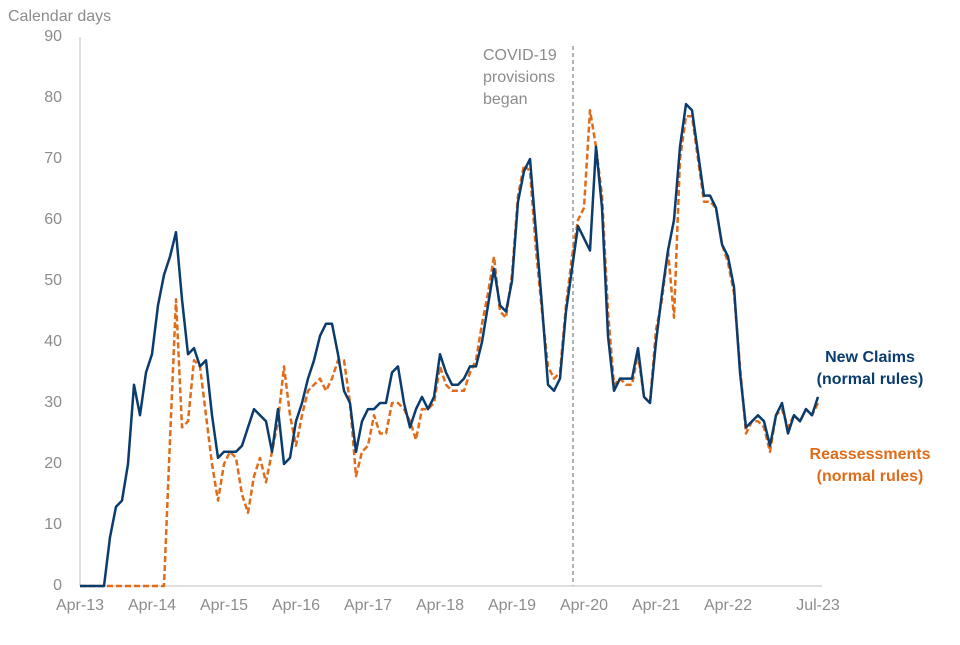 Image resolution: width=960 pixels, height=645 pixels. I want to click on y-tick-label: 80, so click(53, 97).